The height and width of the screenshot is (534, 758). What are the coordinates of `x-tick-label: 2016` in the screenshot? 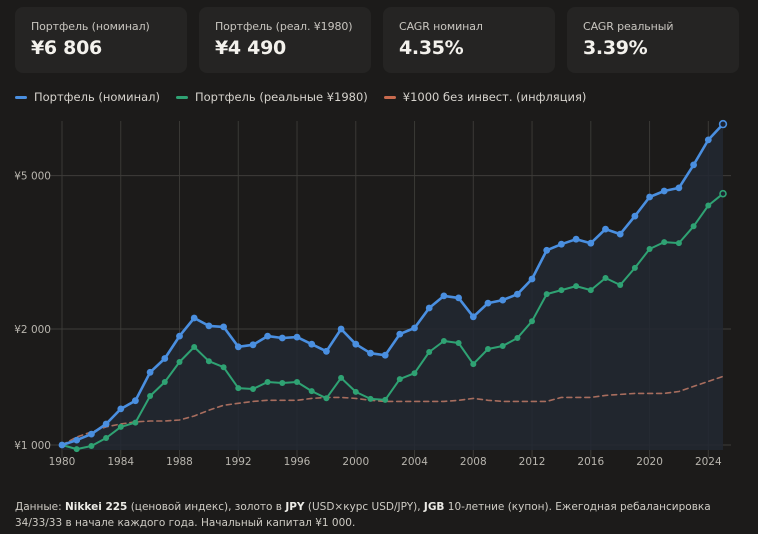 It's located at (590, 462).